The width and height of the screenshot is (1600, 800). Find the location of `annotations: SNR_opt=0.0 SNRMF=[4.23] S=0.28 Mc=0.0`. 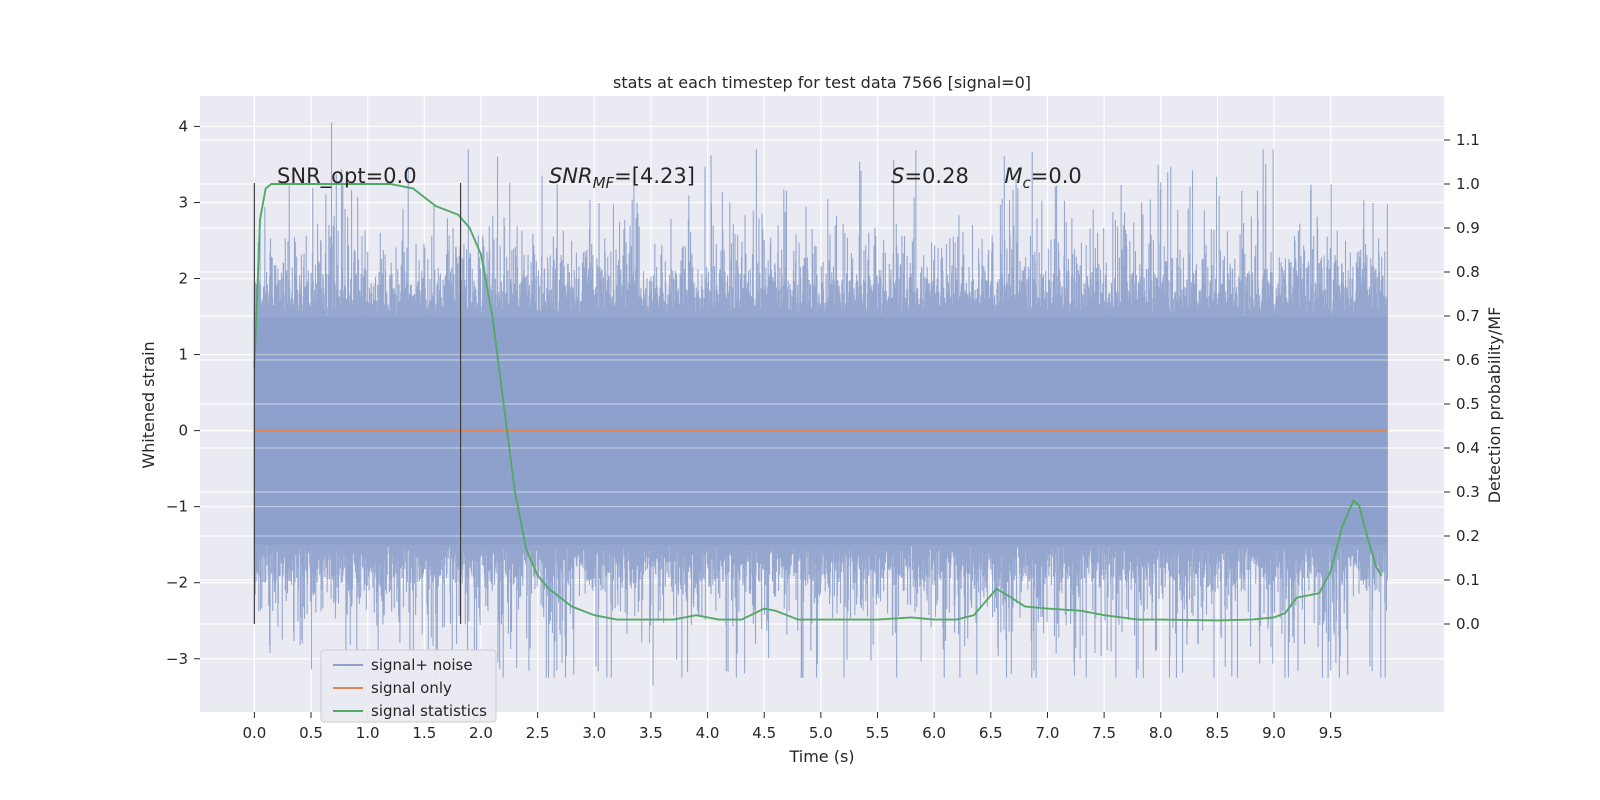

annotations: SNR_opt=0.0 SNRMF=[4.23] S=0.28 Mc=0.0 is located at coordinates (679, 178).